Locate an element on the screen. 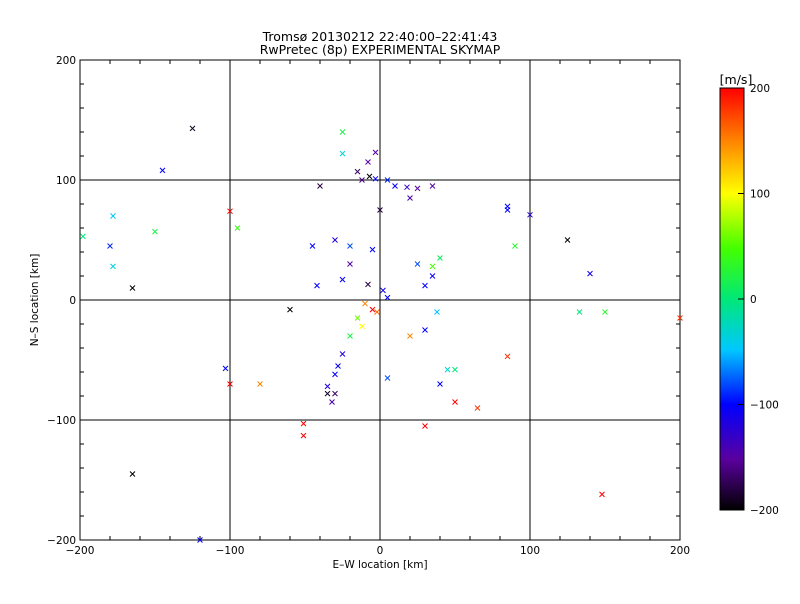 This screenshot has width=800, height=604. y-axis-label: N–S location [km] is located at coordinates (35, 300).